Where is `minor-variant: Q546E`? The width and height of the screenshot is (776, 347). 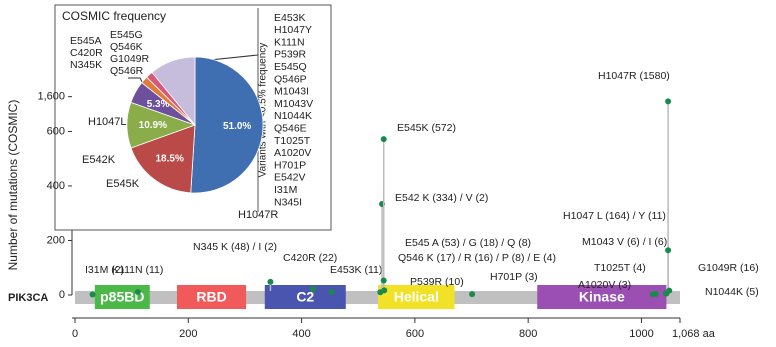 minor-variant: Q546E is located at coordinates (290, 128).